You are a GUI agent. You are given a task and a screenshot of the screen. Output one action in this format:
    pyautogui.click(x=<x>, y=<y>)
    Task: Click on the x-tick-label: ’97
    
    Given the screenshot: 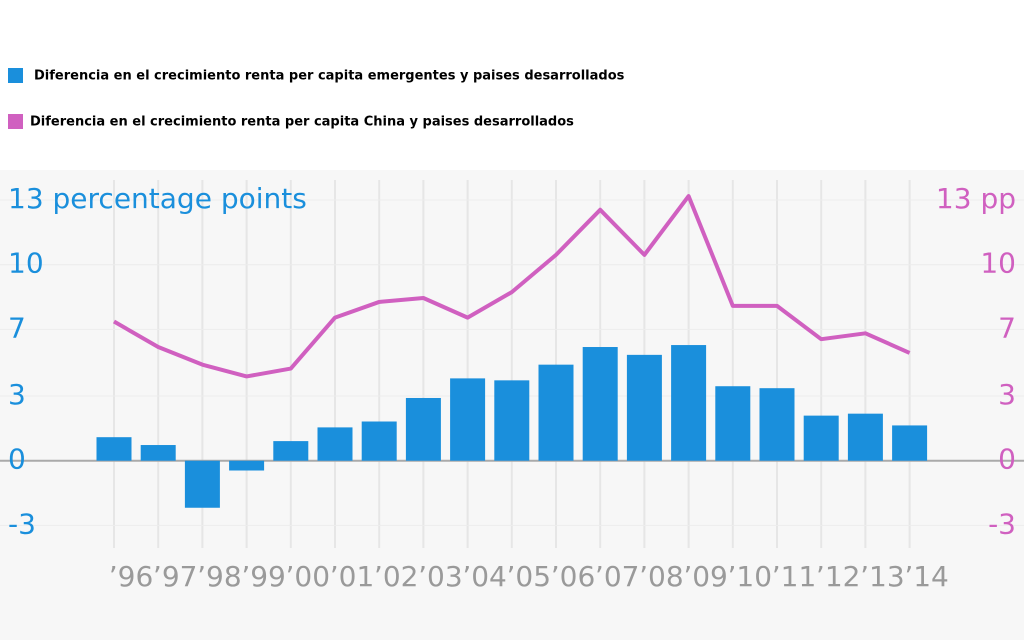 What is the action you would take?
    pyautogui.click(x=175, y=576)
    